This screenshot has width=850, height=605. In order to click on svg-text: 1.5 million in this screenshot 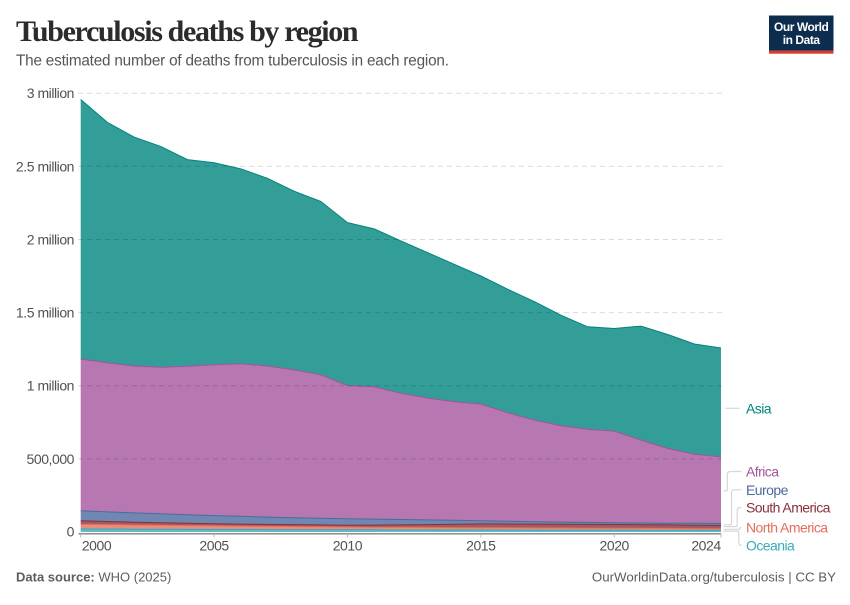, I will do `click(45, 313)`.